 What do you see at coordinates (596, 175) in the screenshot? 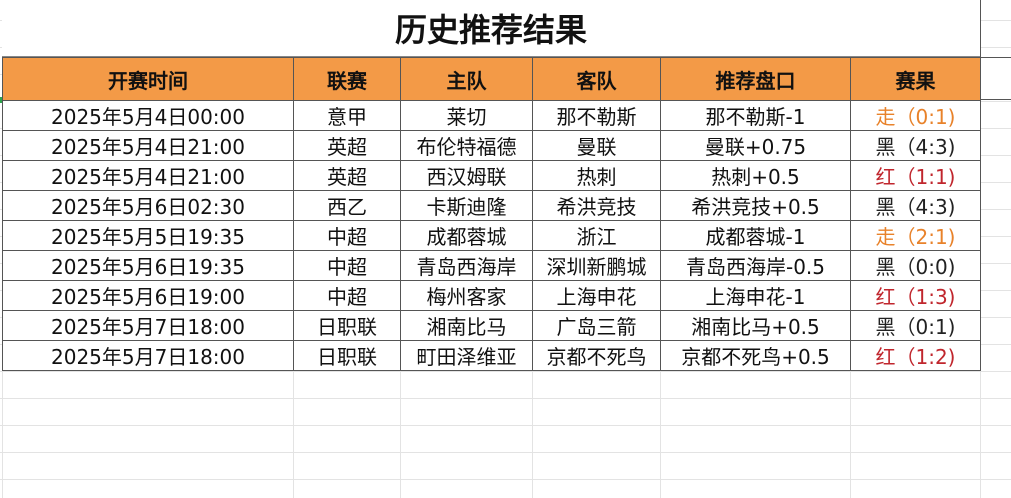
I see `cell-away: 热刺` at bounding box center [596, 175].